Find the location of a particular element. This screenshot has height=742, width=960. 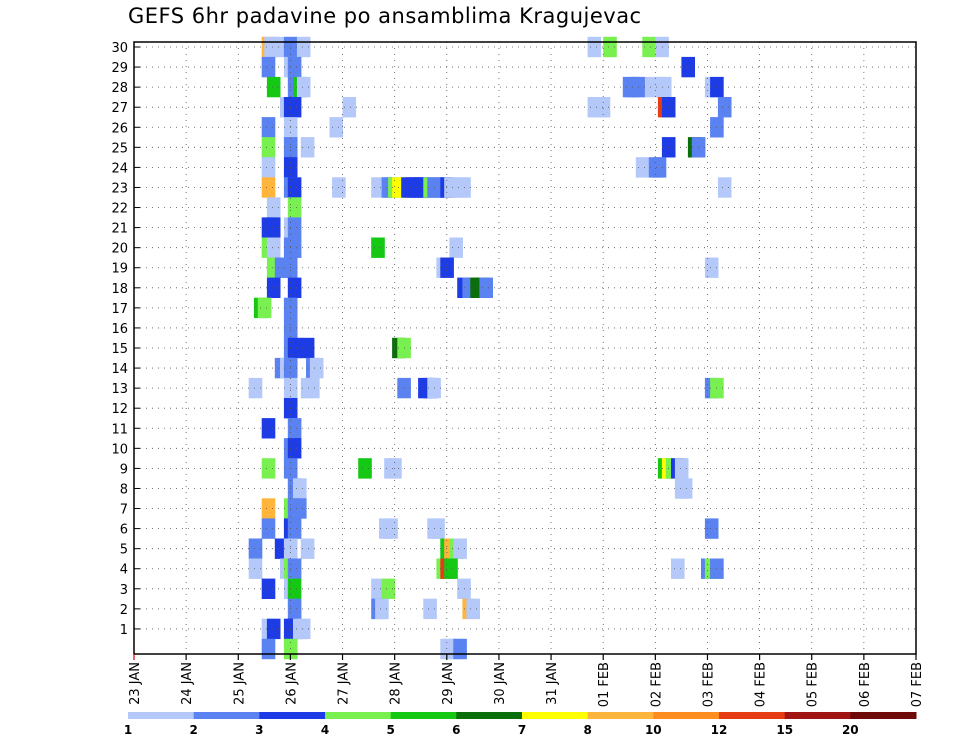

y-tick-label: 21 is located at coordinates (119, 229).